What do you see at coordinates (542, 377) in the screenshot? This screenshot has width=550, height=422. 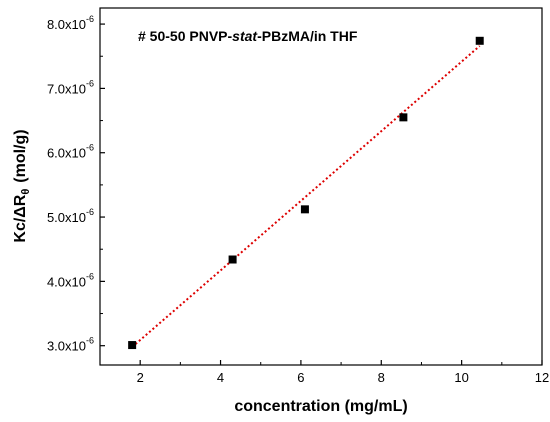 I see `x-tick-label: 12` at bounding box center [542, 377].